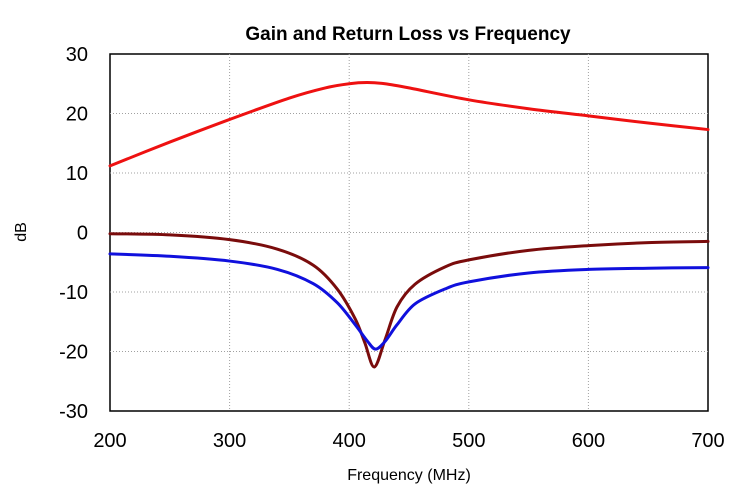 The width and height of the screenshot is (751, 500). I want to click on y-axis-ticks: 30 20 10 0 -10 -20 -30, so click(73, 233).